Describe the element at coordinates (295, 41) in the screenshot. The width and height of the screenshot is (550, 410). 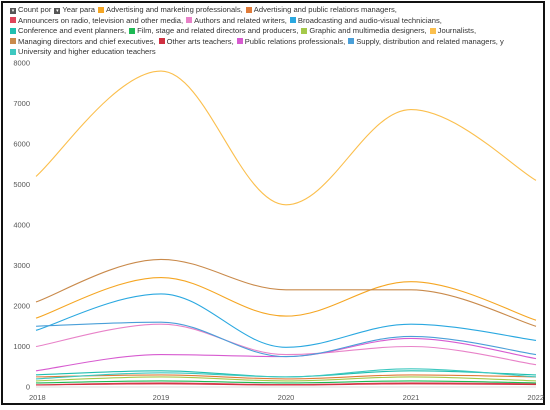
I see `legend-label: Public relations professionals,` at that location.